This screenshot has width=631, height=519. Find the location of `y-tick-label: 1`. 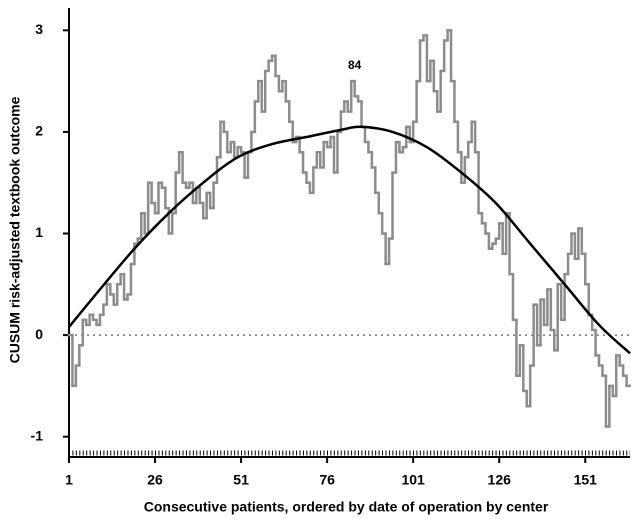

y-tick-label: 1 is located at coordinates (39, 232).